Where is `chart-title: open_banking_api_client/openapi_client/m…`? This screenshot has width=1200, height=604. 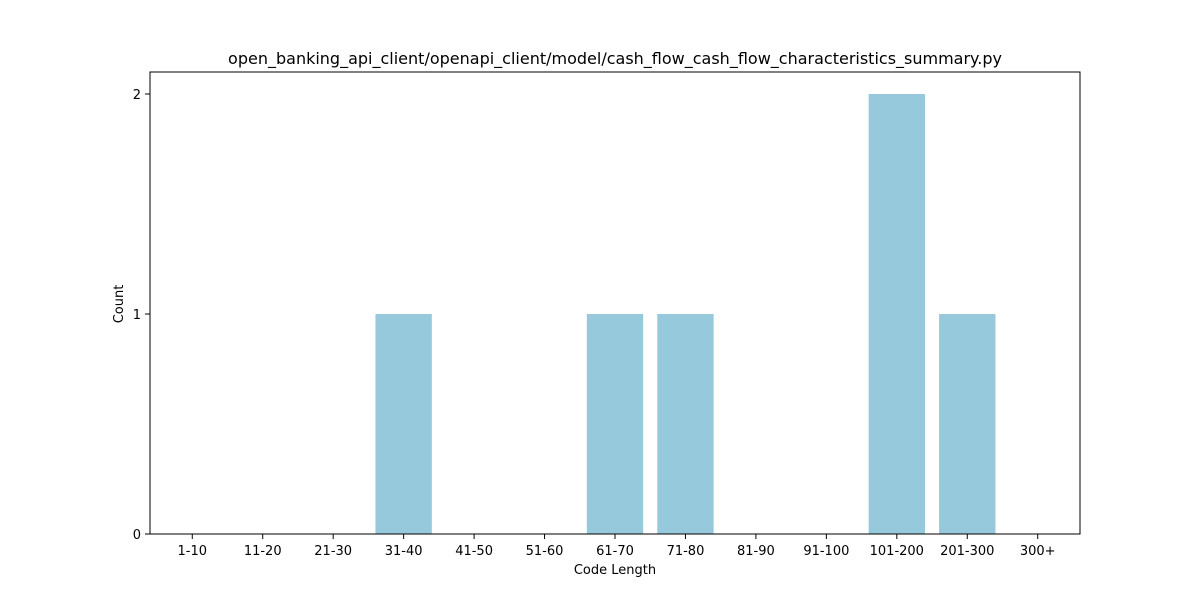
chart-title: open_banking_api_client/openapi_client/m… is located at coordinates (615, 59).